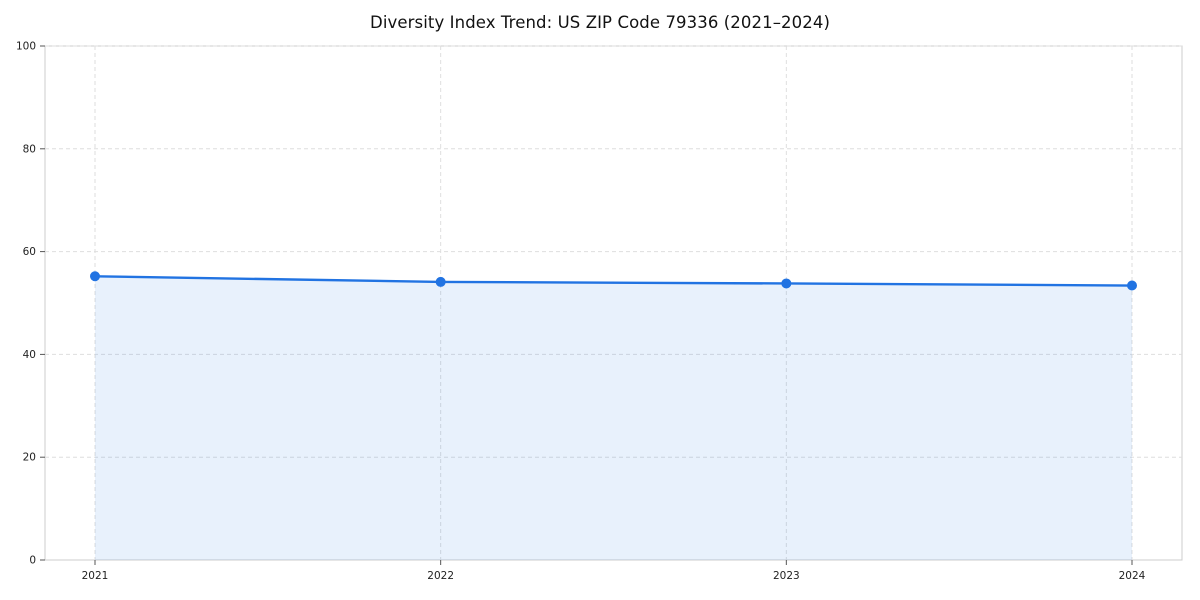 The image size is (1200, 600). What do you see at coordinates (29, 149) in the screenshot?
I see `y-tick-label: 80` at bounding box center [29, 149].